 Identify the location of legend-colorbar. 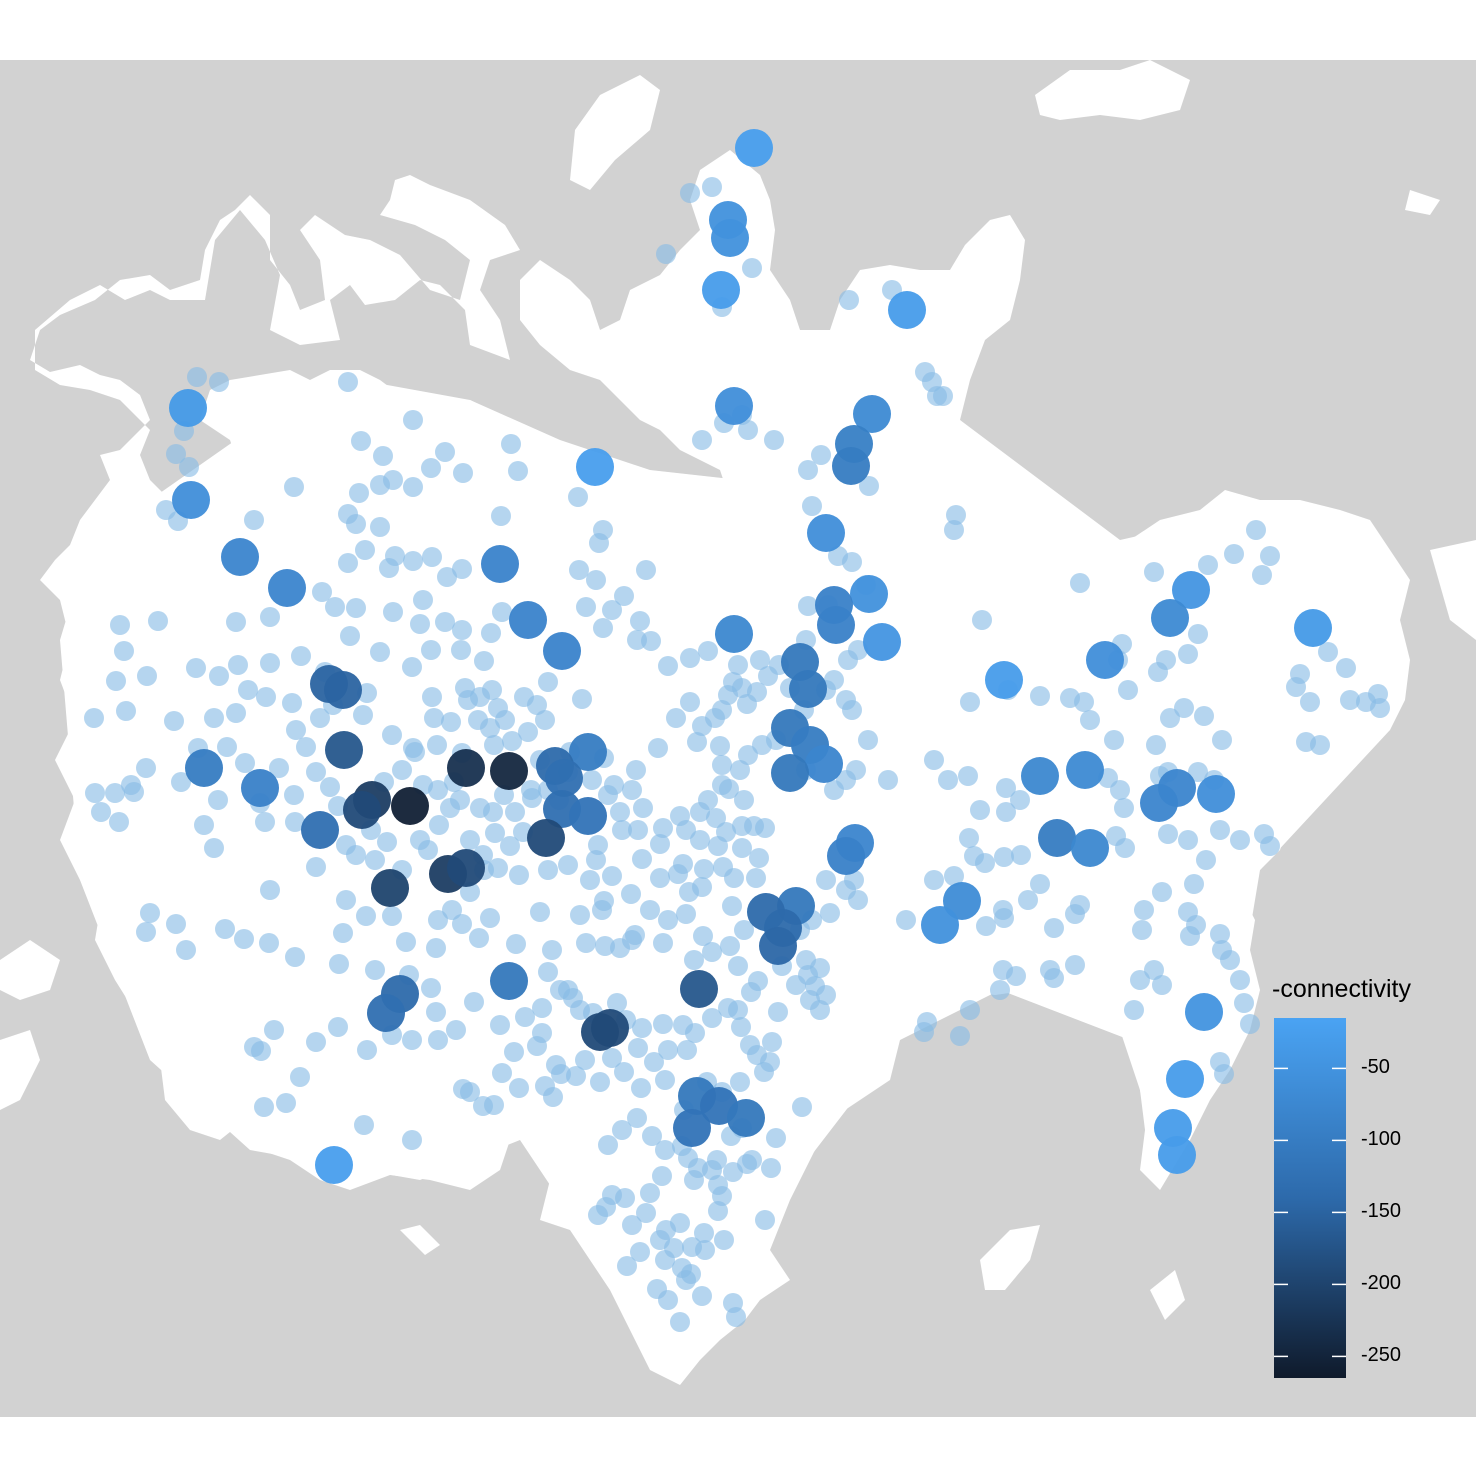
(1310, 1198).